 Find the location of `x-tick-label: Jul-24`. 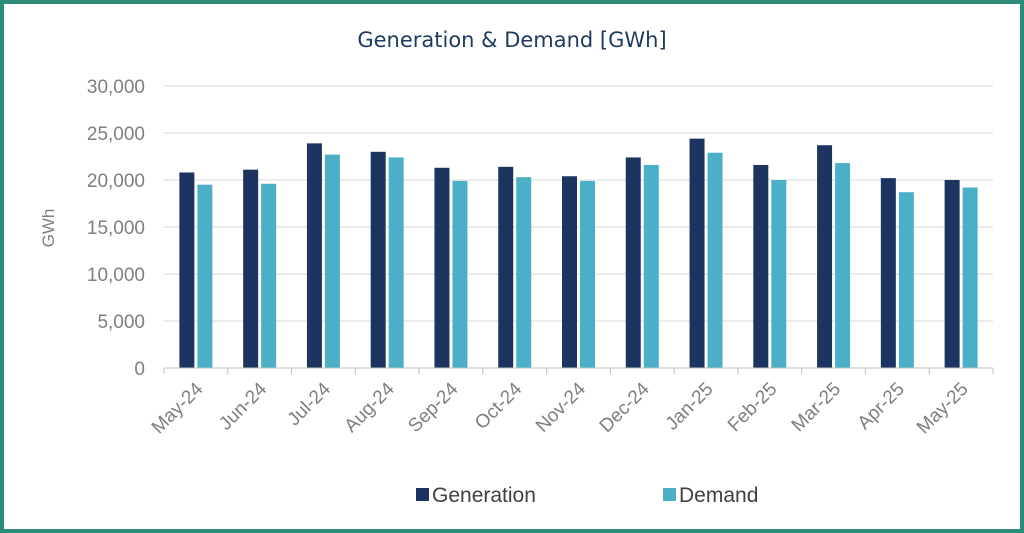

x-tick-label: Jul-24 is located at coordinates (310, 404).